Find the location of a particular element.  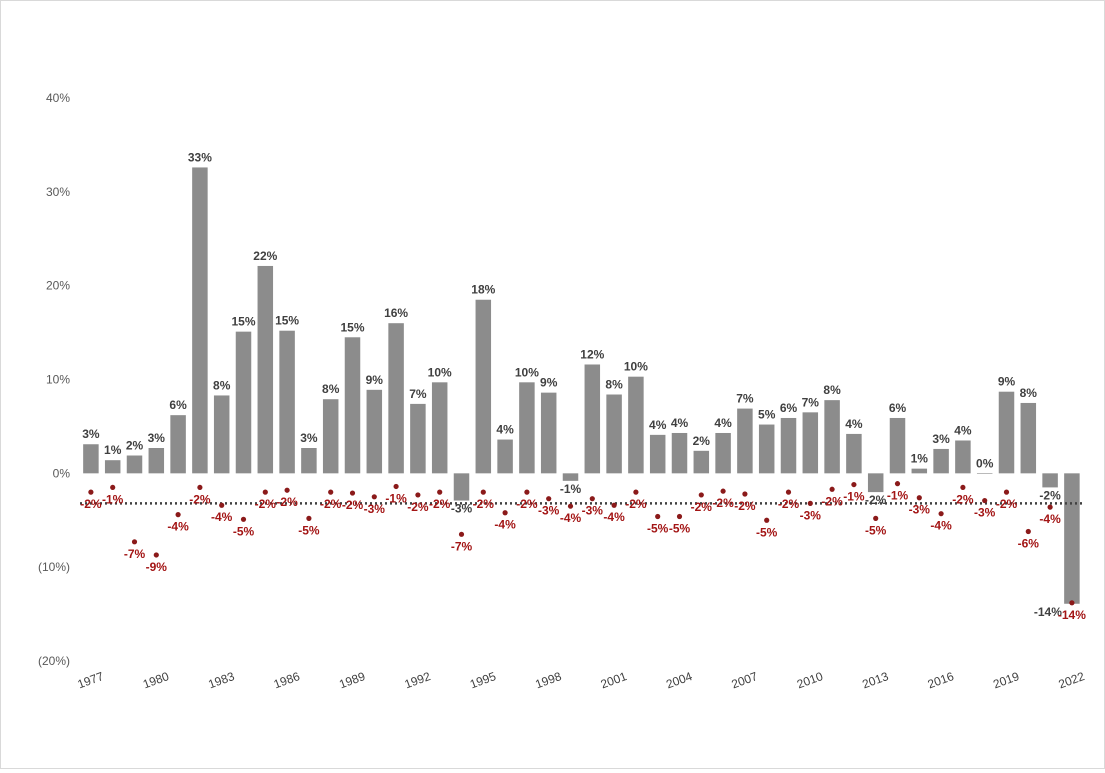

x-tick-label: 2004 is located at coordinates (679, 680).